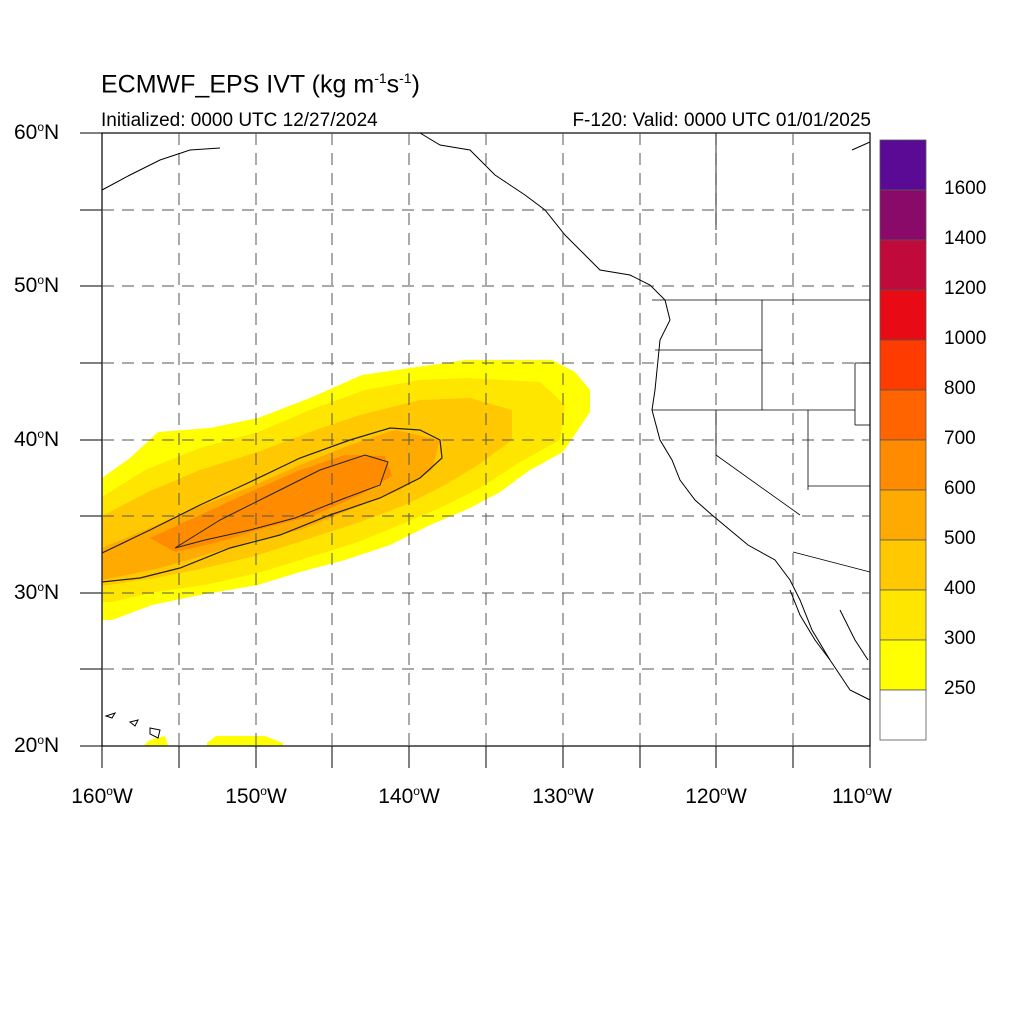  I want to click on lat-label-40: 40oN, so click(37, 439).